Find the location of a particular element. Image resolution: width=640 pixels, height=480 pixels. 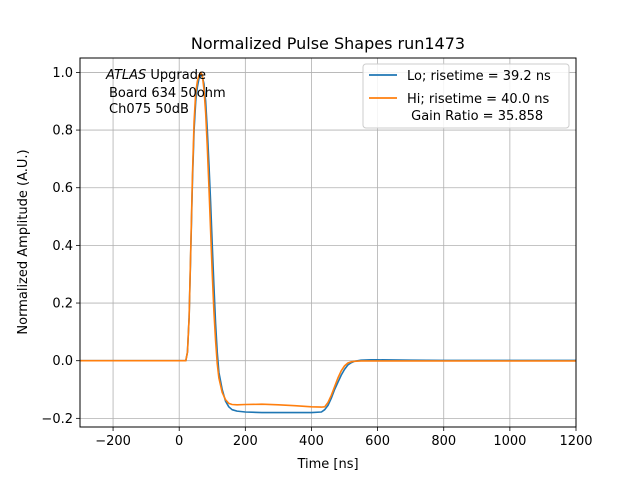

x-tick-label: −200 is located at coordinates (113, 441).